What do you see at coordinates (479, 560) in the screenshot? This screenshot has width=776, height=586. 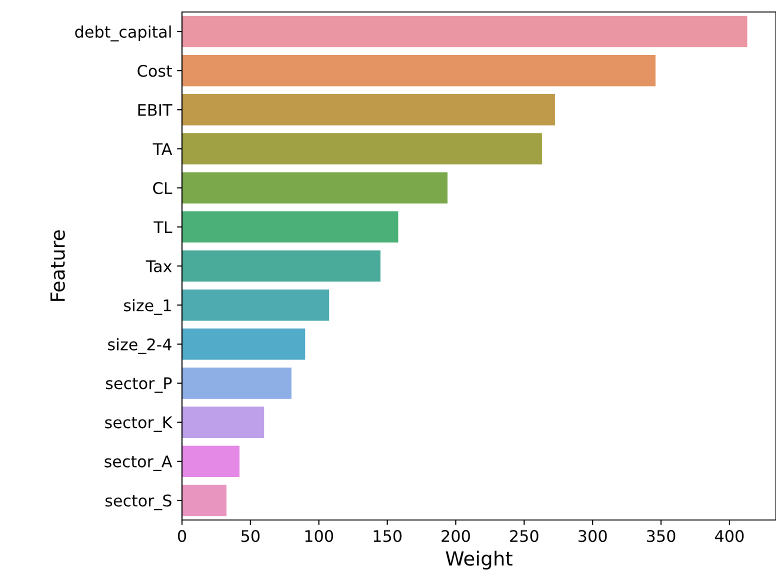 I see `x-axis-title: Weight` at bounding box center [479, 560].